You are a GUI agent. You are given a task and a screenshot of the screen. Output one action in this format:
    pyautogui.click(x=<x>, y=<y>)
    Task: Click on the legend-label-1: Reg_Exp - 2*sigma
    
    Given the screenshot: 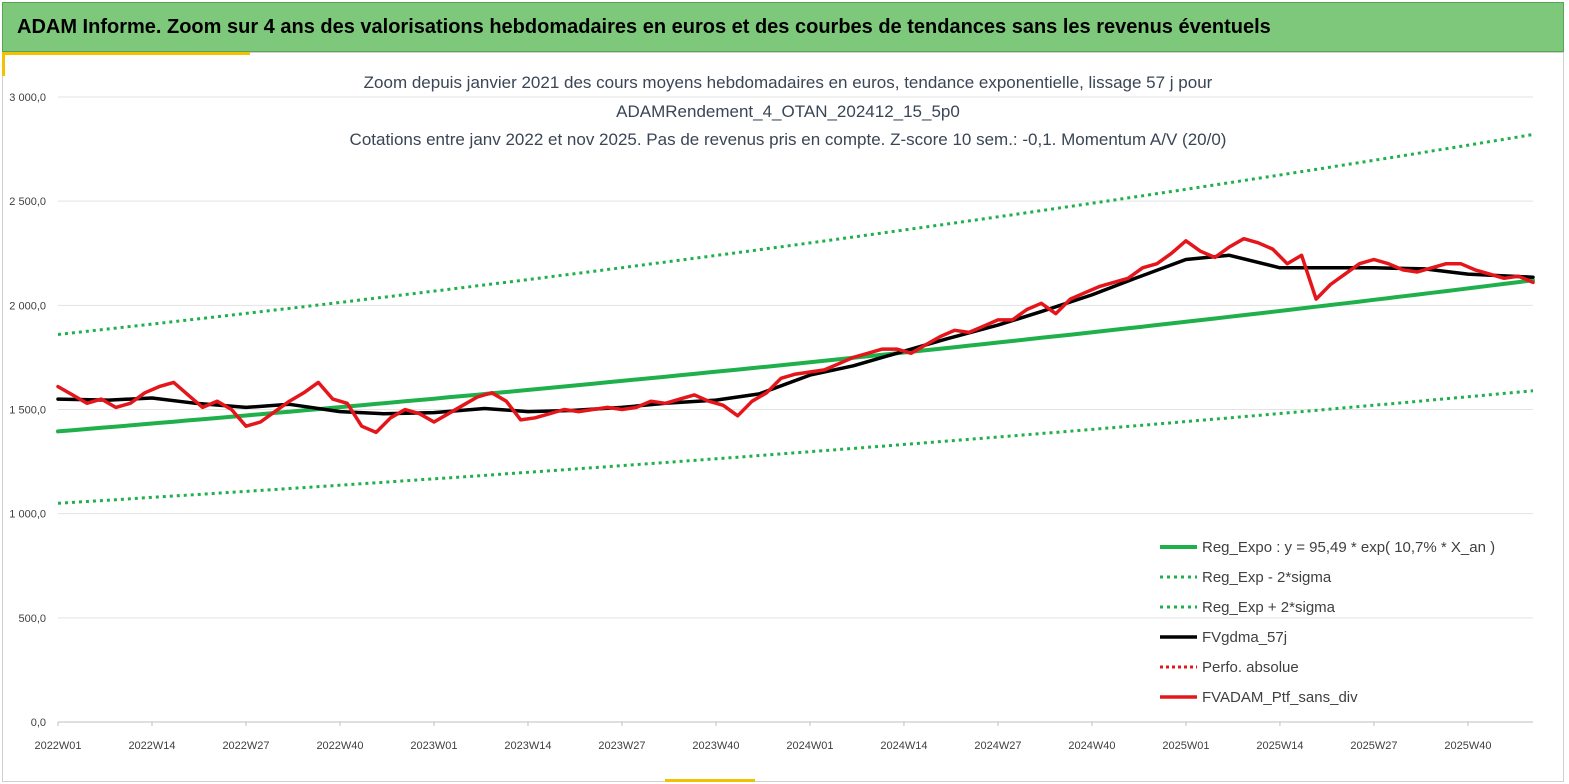 What is the action you would take?
    pyautogui.click(x=1267, y=577)
    